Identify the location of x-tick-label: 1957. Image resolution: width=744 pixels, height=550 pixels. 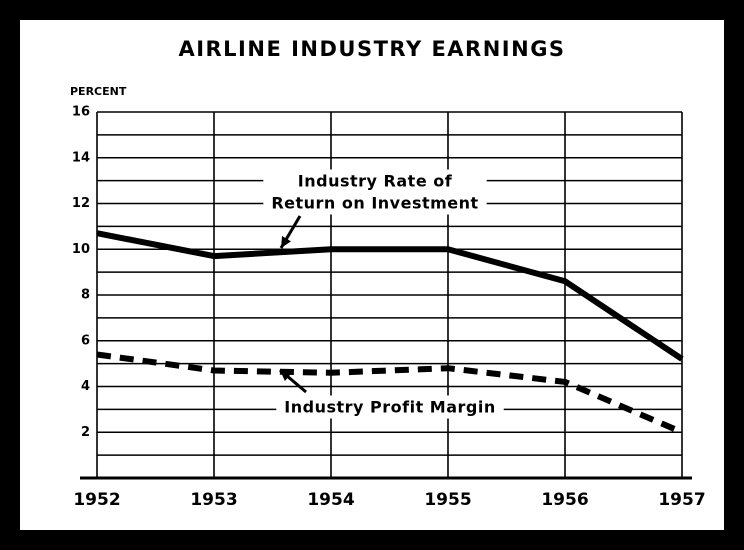
(681, 500).